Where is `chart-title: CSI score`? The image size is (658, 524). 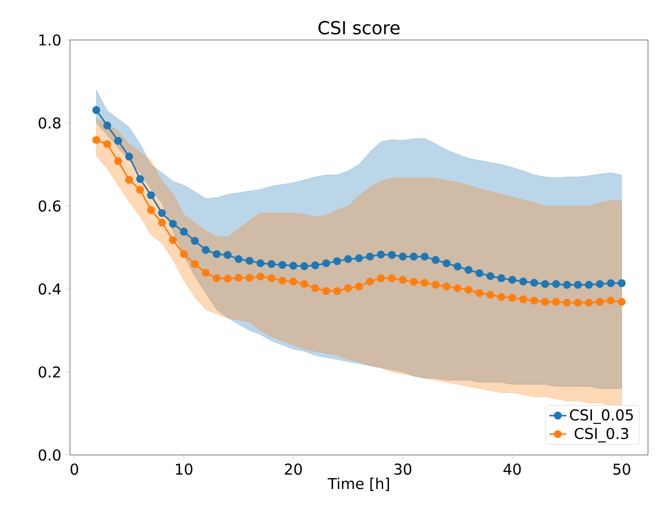
chart-title: CSI score is located at coordinates (359, 27).